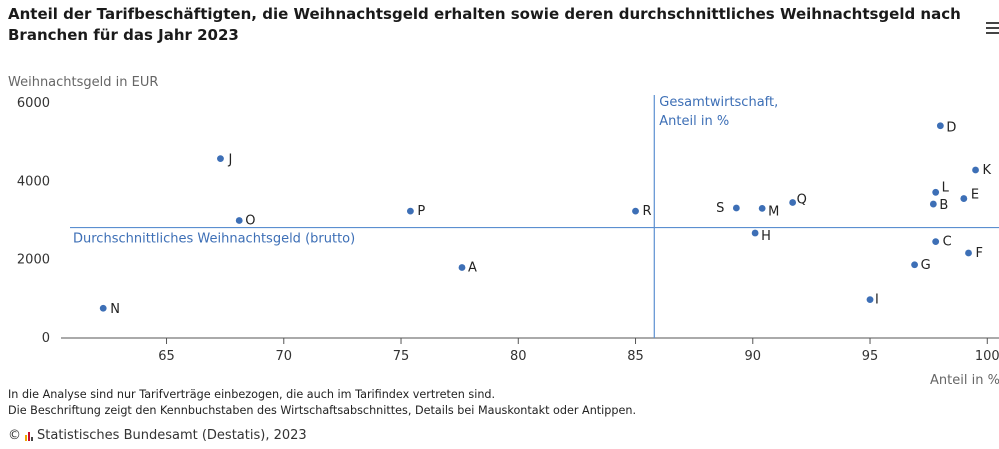 Image resolution: width=999 pixels, height=449 pixels. I want to click on data-point-label: H, so click(766, 236).